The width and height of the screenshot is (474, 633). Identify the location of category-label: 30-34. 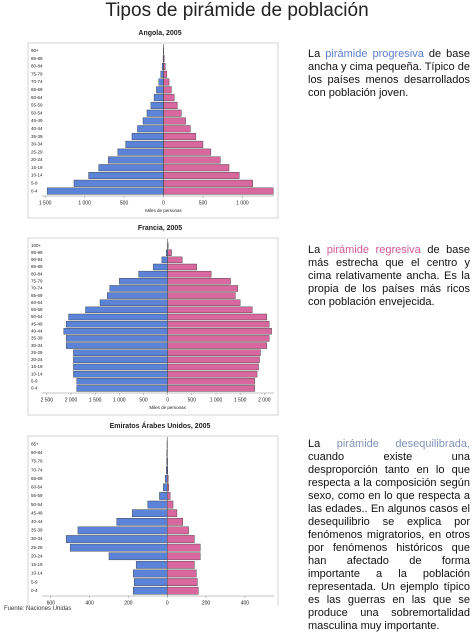
(37, 538).